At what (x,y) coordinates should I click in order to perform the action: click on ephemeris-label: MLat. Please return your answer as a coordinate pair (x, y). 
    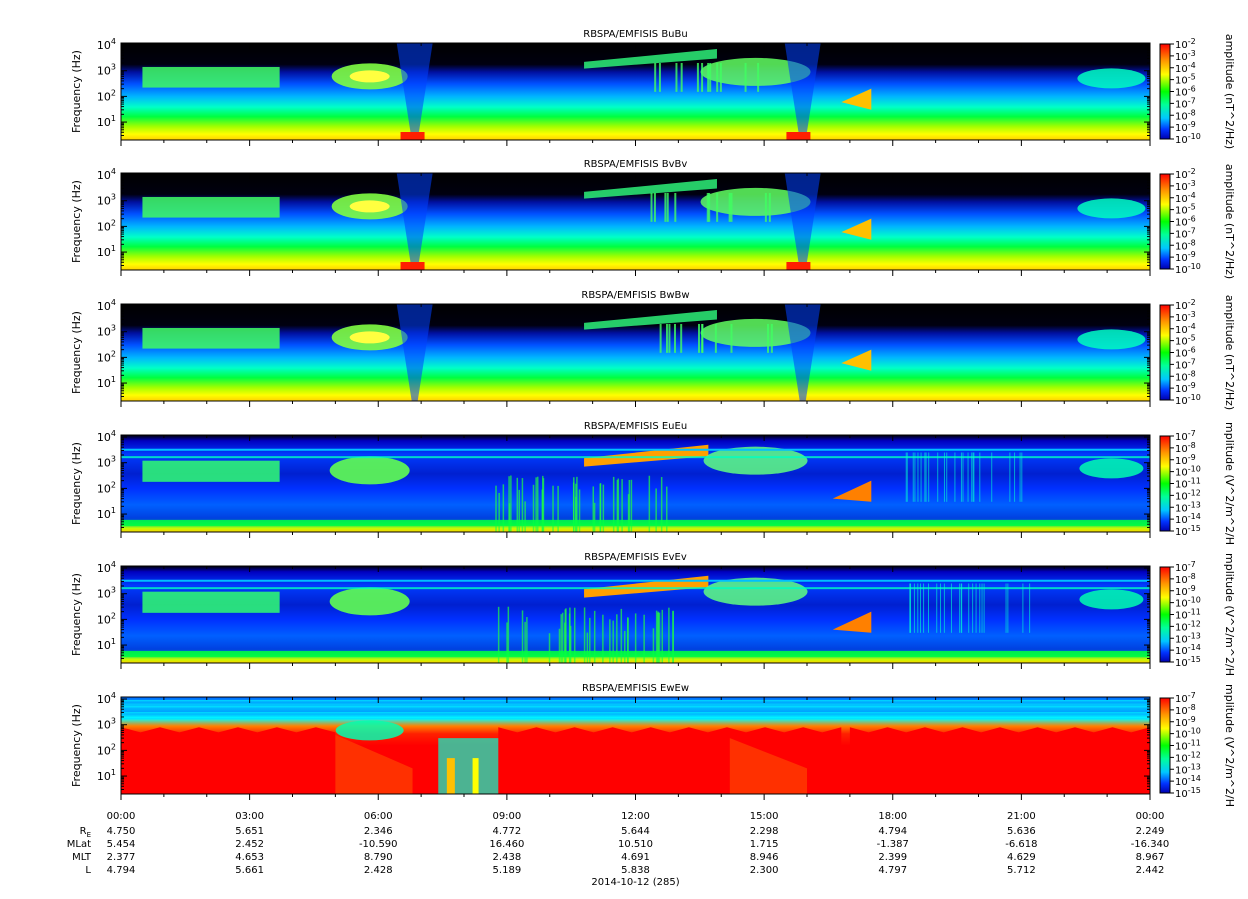
    Looking at the image, I should click on (79, 844).